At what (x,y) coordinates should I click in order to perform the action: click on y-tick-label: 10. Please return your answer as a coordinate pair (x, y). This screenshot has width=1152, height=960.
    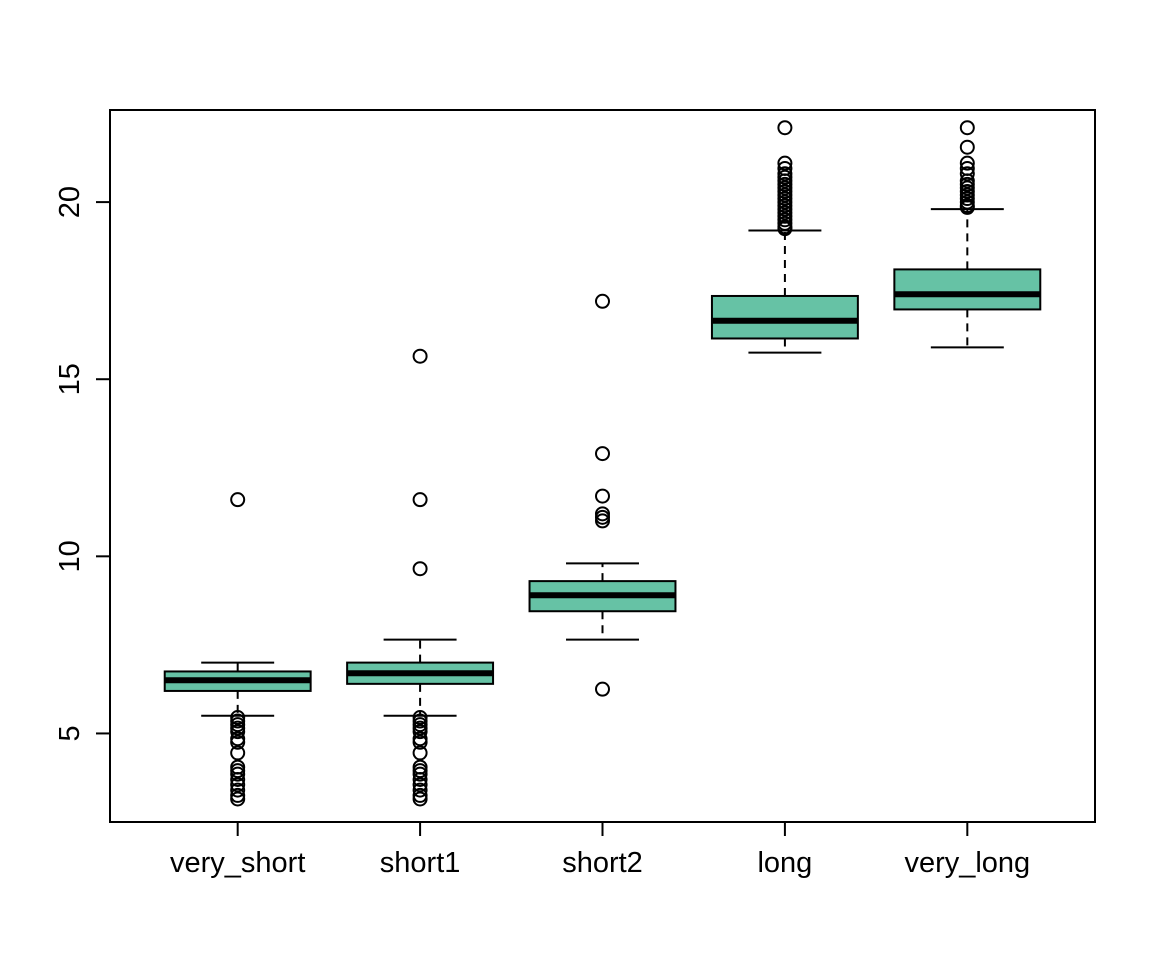
    Looking at the image, I should click on (70, 556).